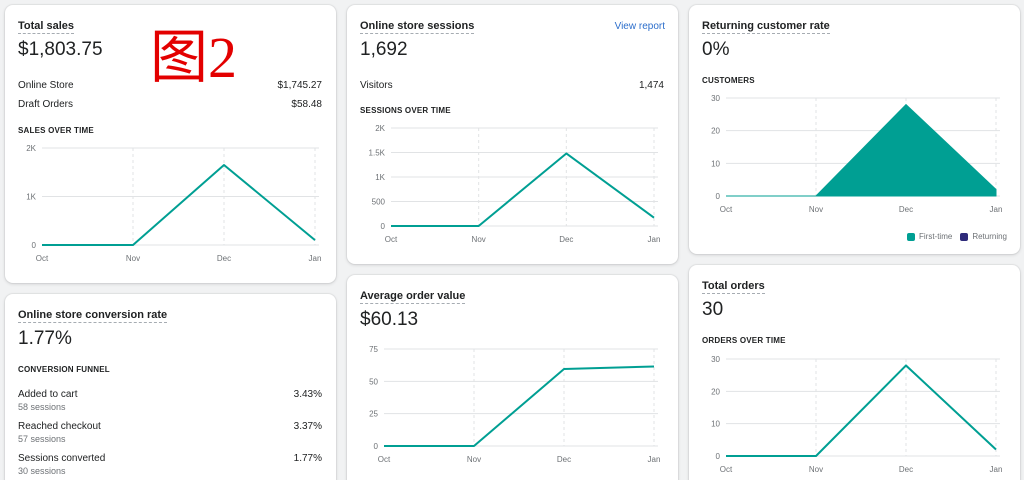 This screenshot has width=1024, height=480. I want to click on funnel-step-sessions: 58 sessions, so click(42, 407).